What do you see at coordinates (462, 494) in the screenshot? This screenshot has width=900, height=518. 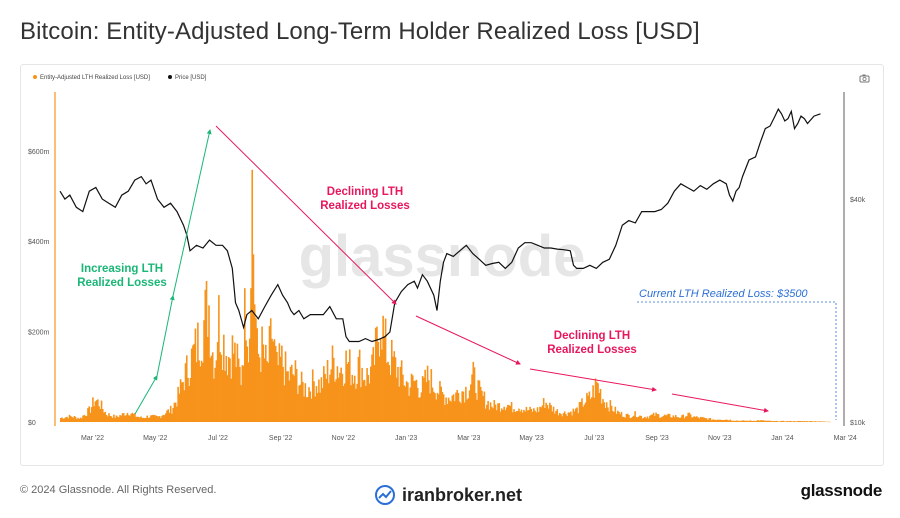 I see `broker-text: iranbroker.net` at bounding box center [462, 494].